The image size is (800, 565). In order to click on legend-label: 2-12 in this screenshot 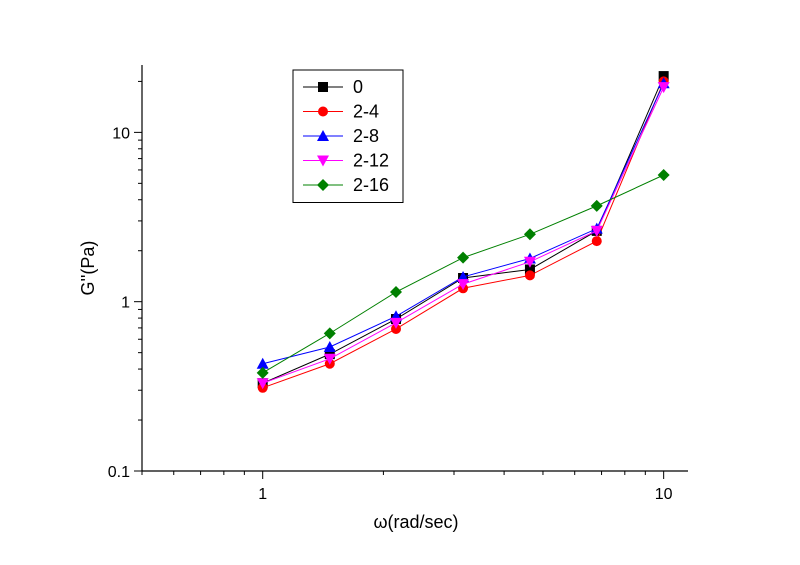, I will do `click(371, 161)`.